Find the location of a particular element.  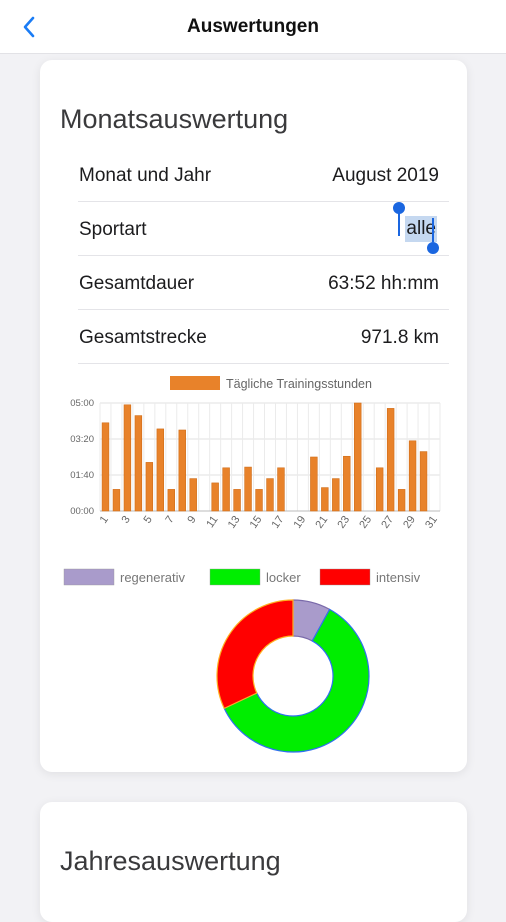

selection-end-handle is located at coordinates (433, 248).